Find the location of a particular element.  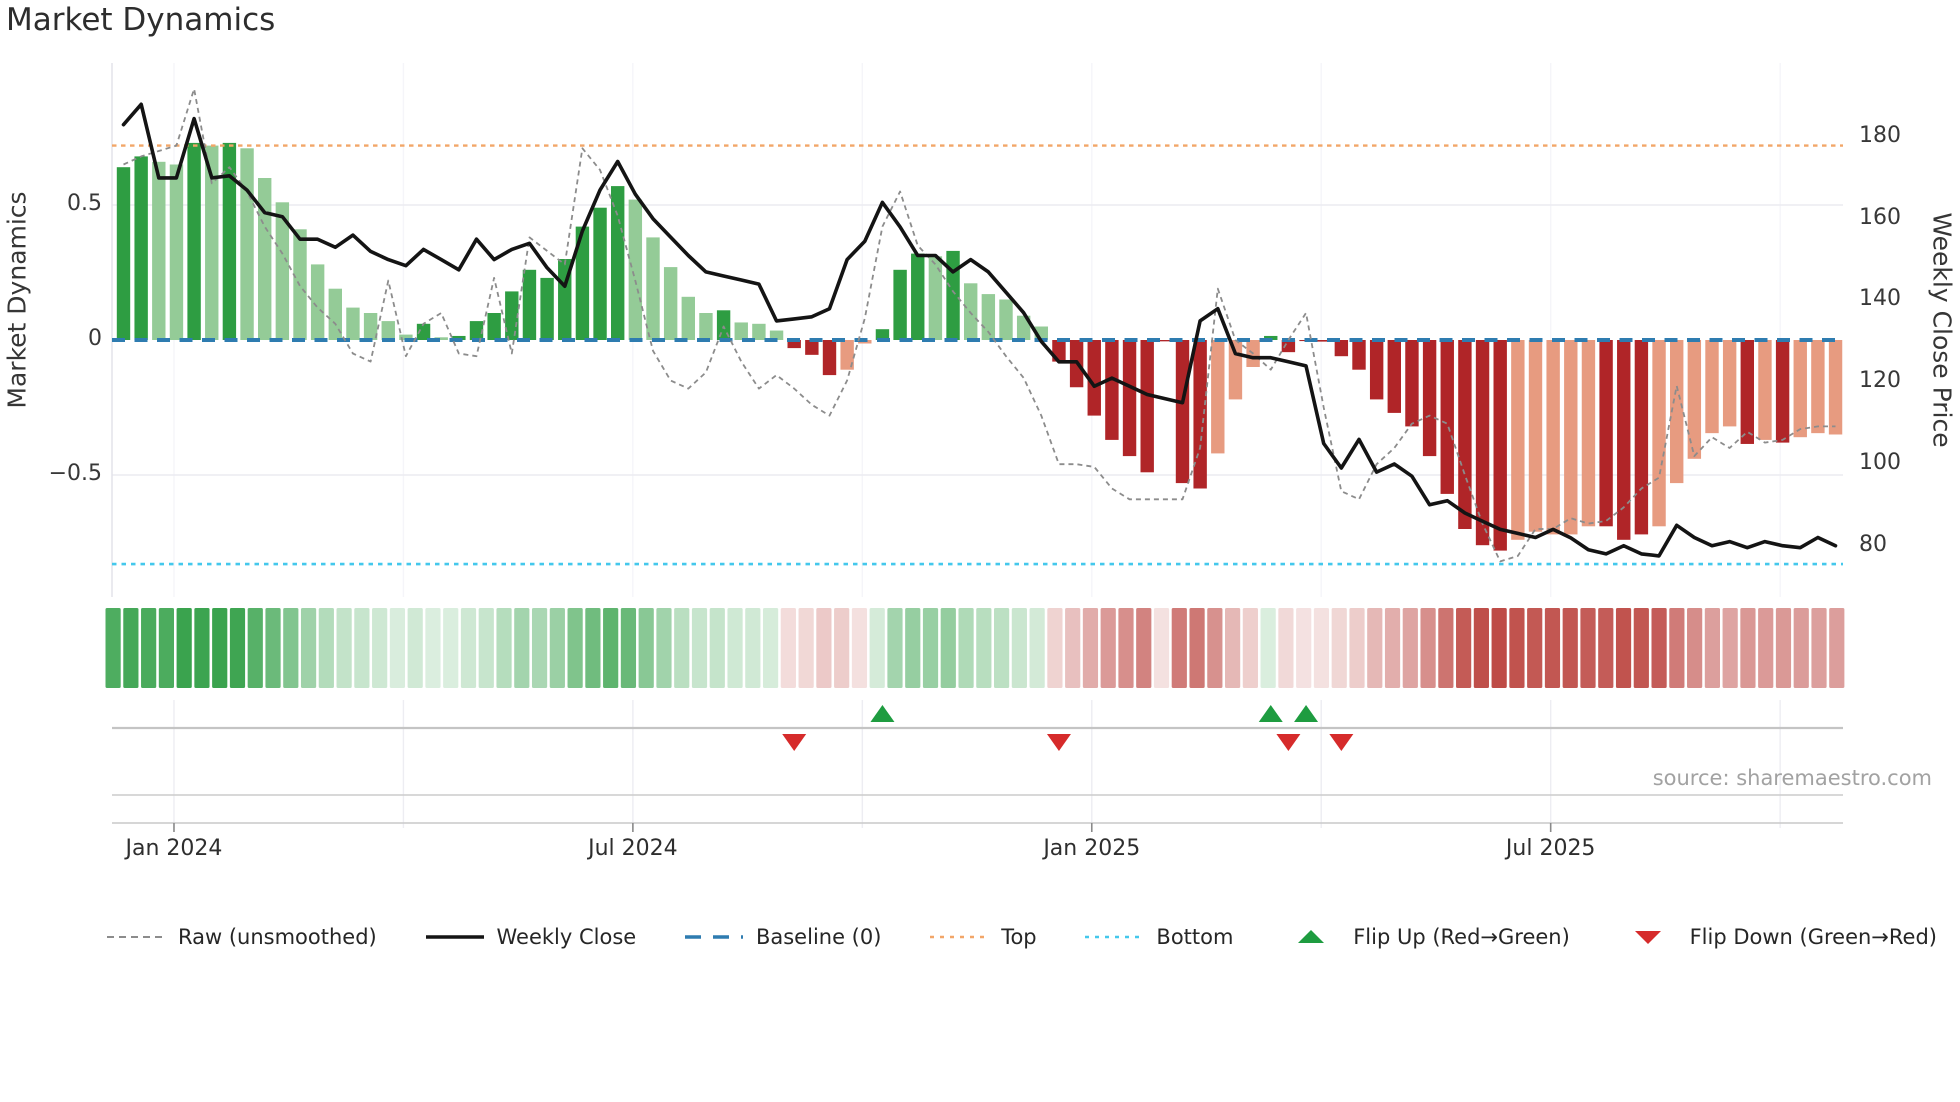

left-axis-title: Market Dynamics is located at coordinates (17, 300).